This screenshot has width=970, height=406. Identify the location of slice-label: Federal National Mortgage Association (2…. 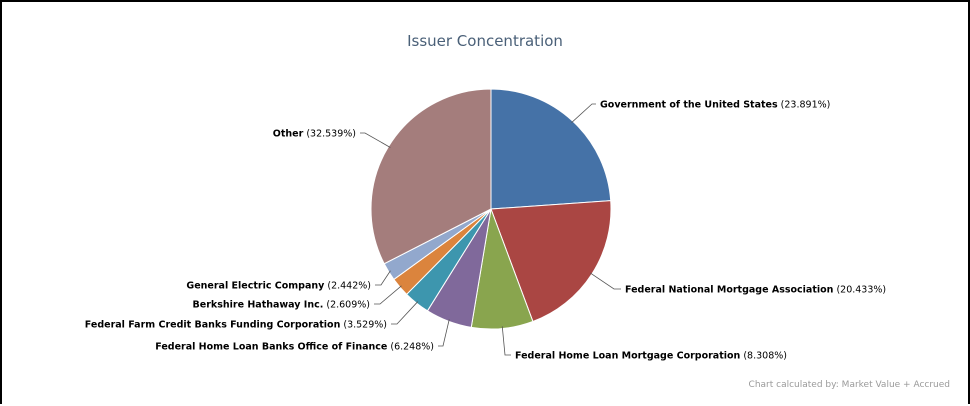
(755, 290).